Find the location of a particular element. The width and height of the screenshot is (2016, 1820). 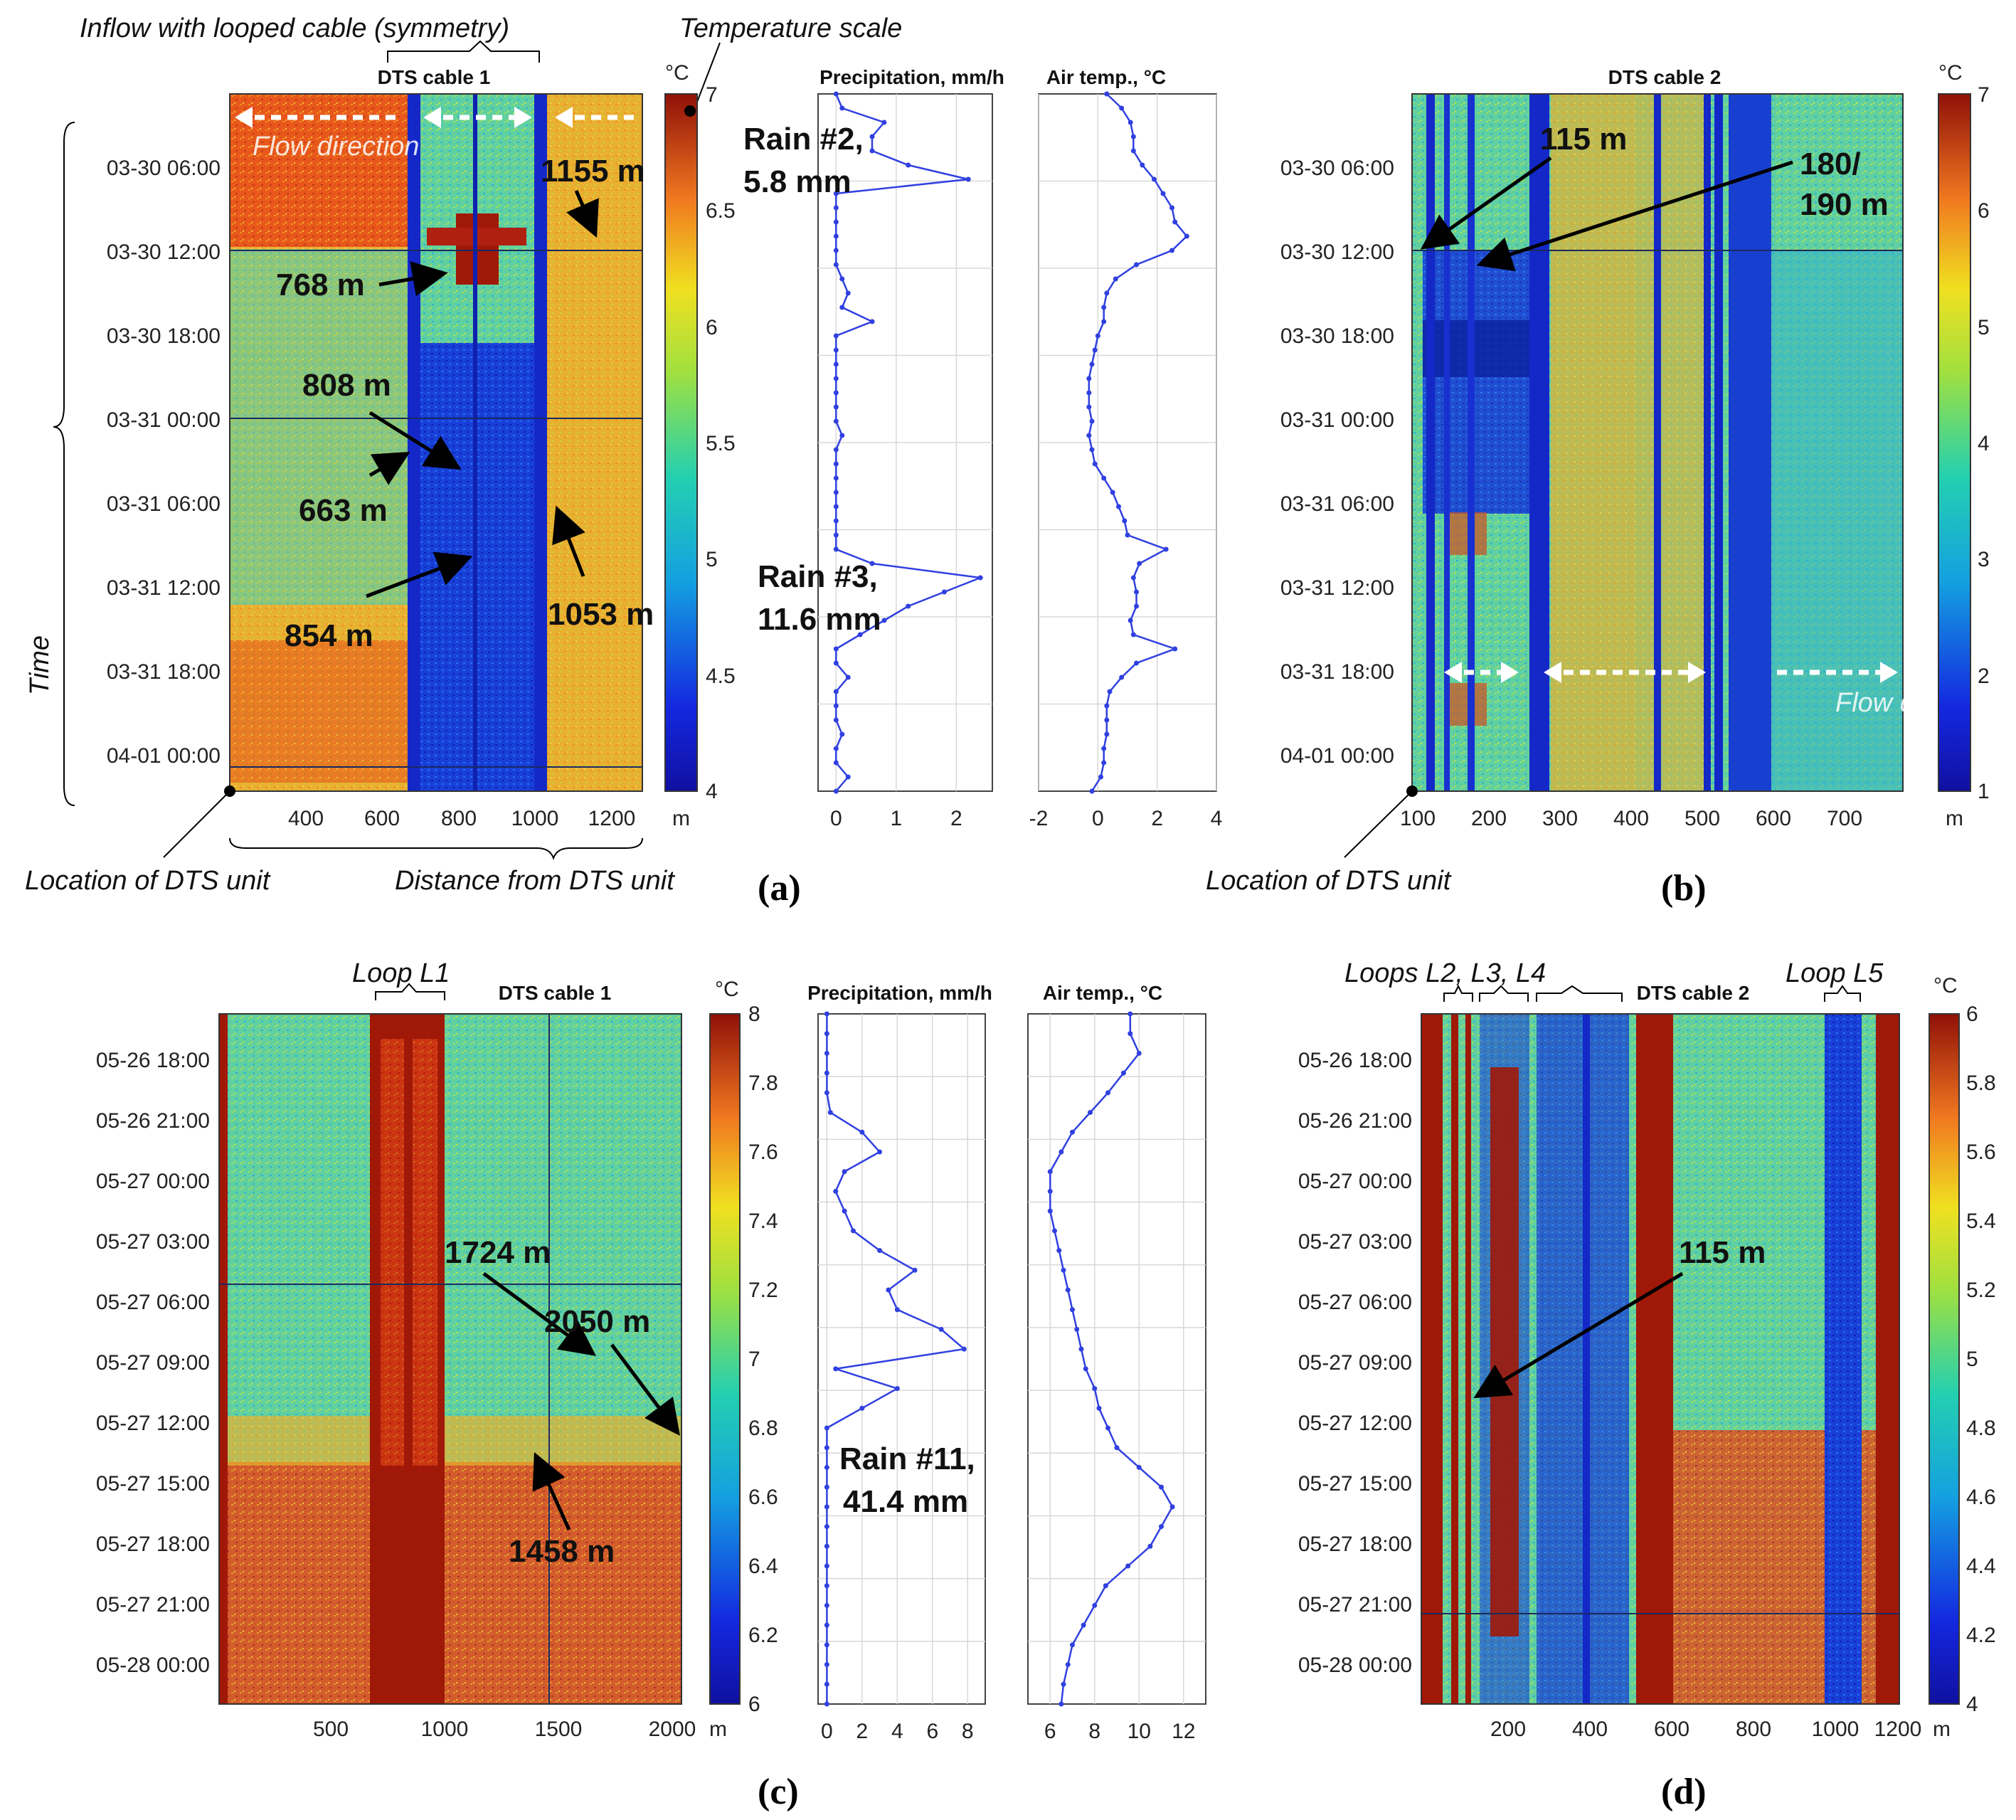

y-tick: 05-26 21:00 is located at coordinates (153, 1121).